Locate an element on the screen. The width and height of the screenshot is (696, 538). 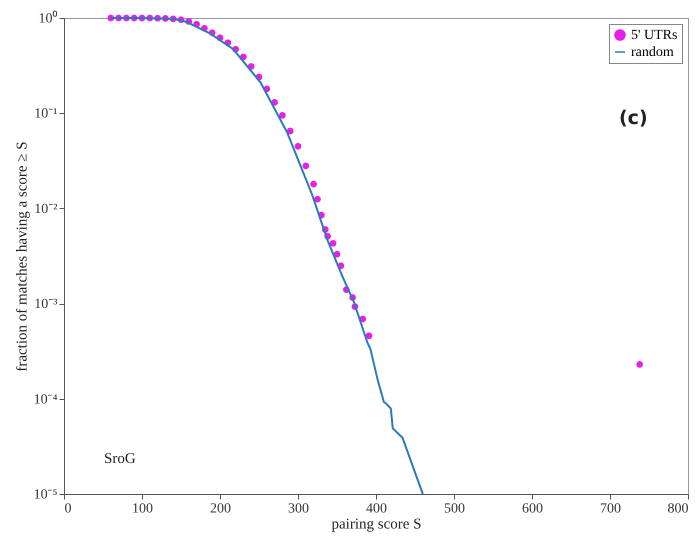
y-tick-label: 10⁻¹ is located at coordinates (46, 114).